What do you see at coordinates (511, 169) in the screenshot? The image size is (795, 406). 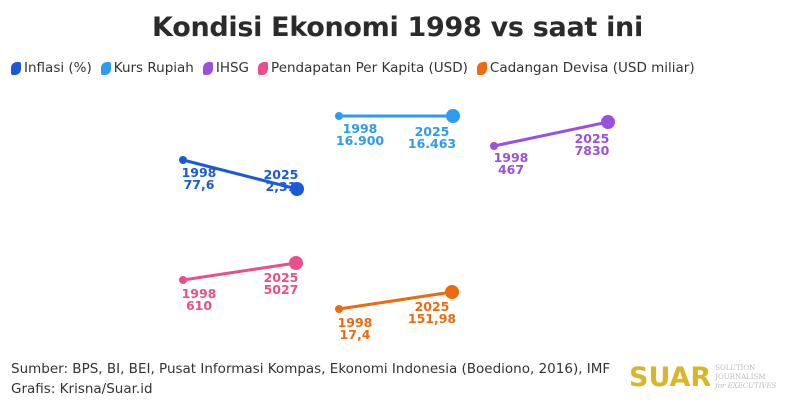 I see `value-label: 467` at bounding box center [511, 169].